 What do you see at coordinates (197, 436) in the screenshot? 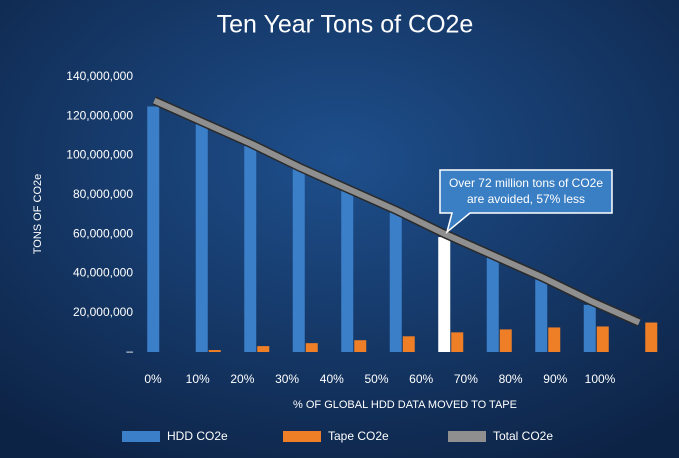
I see `legend-label: HDD CO2e` at bounding box center [197, 436].